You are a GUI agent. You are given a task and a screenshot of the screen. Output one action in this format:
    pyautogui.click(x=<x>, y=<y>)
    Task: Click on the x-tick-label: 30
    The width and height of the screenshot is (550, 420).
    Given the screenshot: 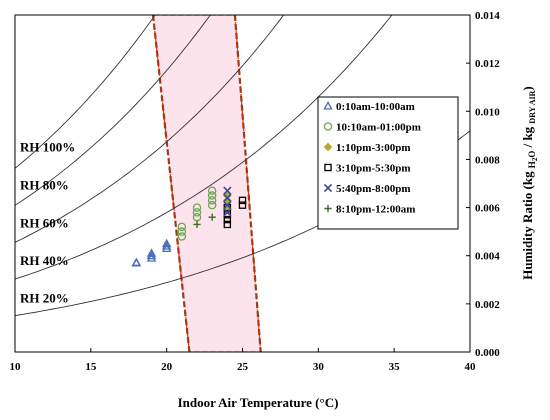 What is the action you would take?
    pyautogui.click(x=319, y=367)
    